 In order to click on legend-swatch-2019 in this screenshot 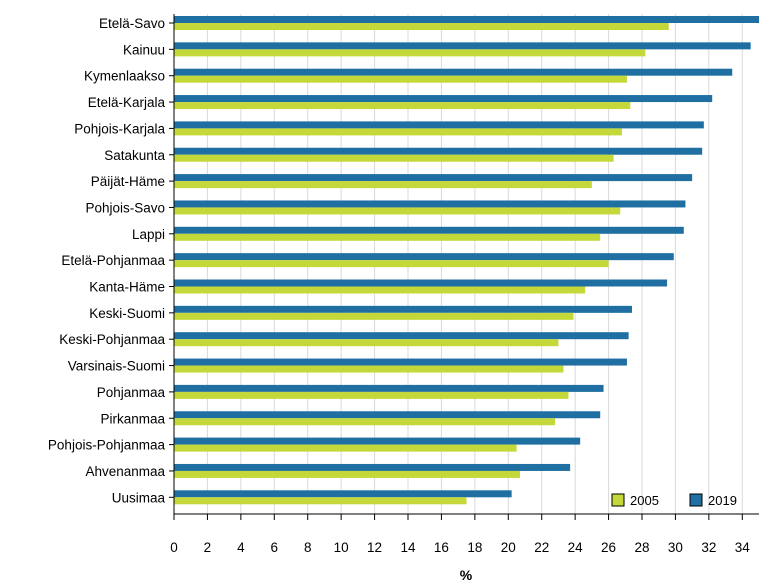, I will do `click(696, 500)`.